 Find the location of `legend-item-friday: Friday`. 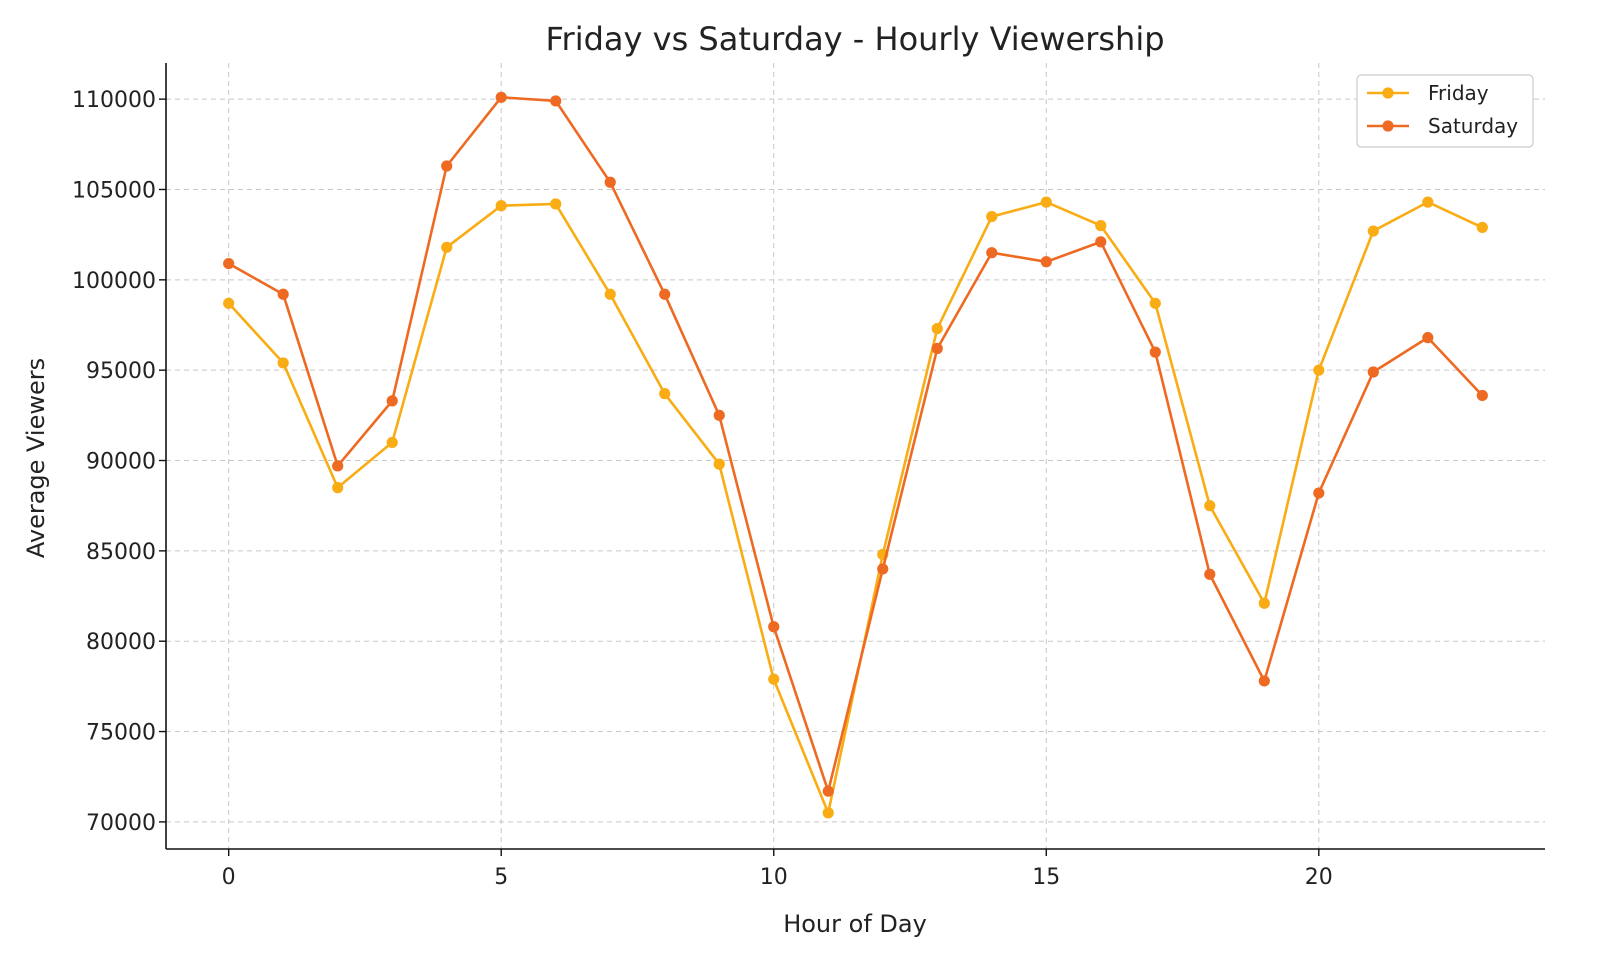

legend-item-friday: Friday is located at coordinates (1428, 93).